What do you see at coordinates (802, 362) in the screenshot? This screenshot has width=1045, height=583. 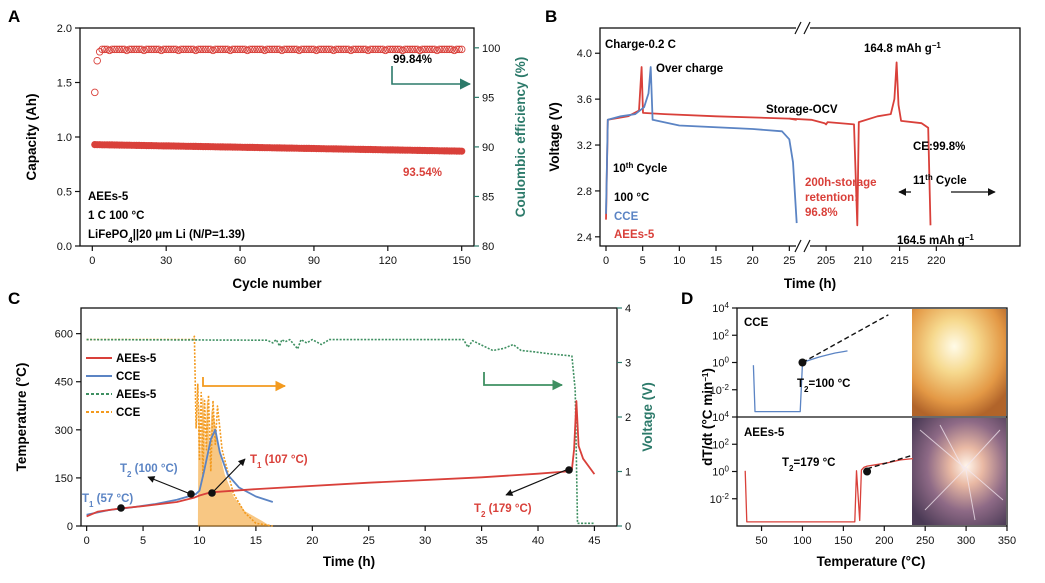 I see `cce-t2-marker` at bounding box center [802, 362].